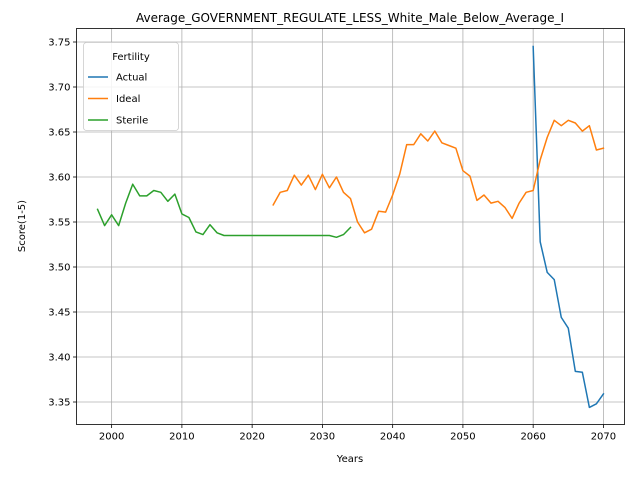 The image size is (640, 480). Describe the element at coordinates (392, 437) in the screenshot. I see `x-tick-label: 2040` at that location.